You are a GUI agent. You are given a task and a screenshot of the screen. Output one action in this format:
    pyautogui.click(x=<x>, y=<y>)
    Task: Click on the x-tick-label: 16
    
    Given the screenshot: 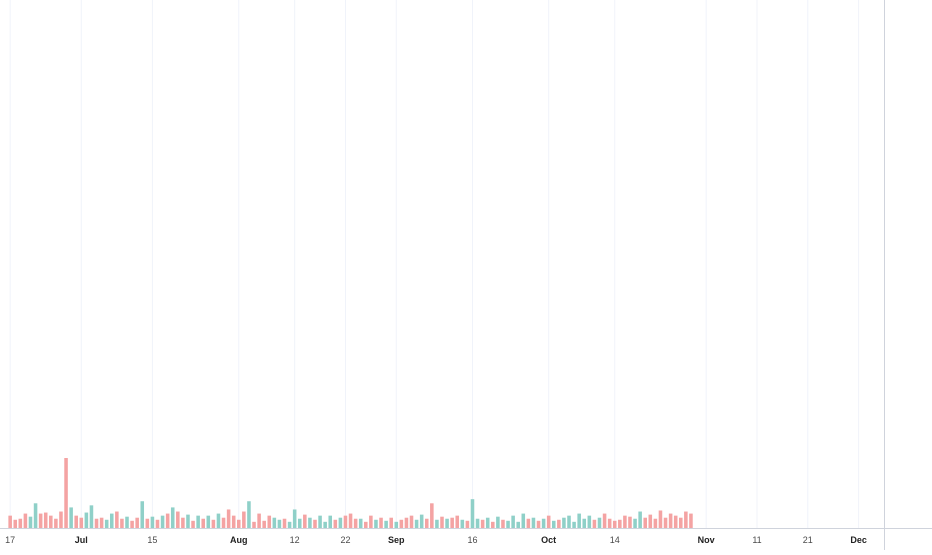 What is the action you would take?
    pyautogui.click(x=472, y=540)
    